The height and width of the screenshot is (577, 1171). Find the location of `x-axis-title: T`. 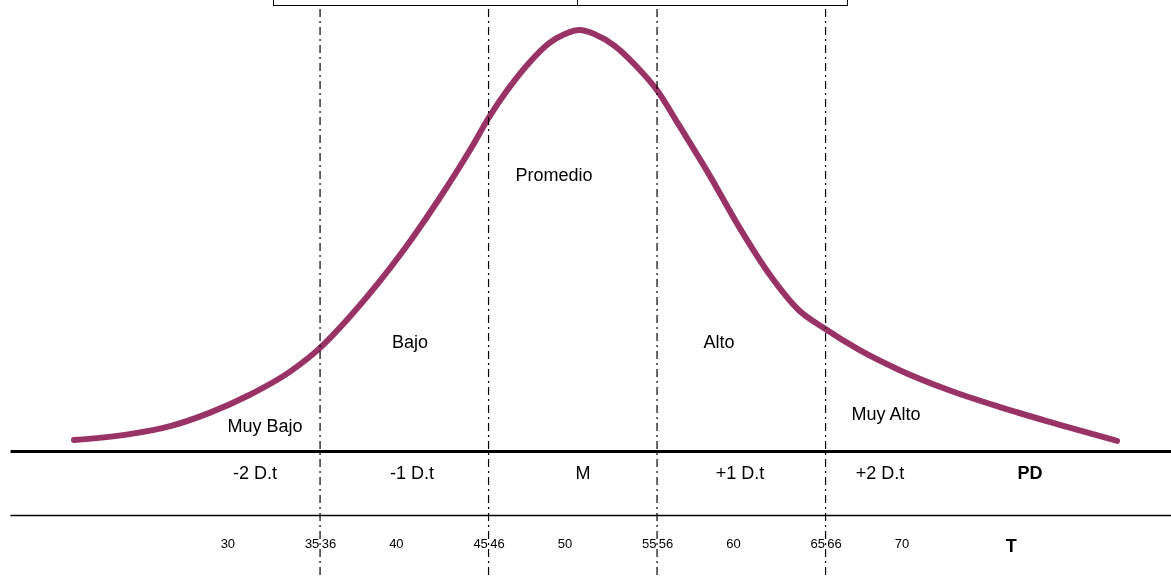

x-axis-title: T is located at coordinates (1011, 545).